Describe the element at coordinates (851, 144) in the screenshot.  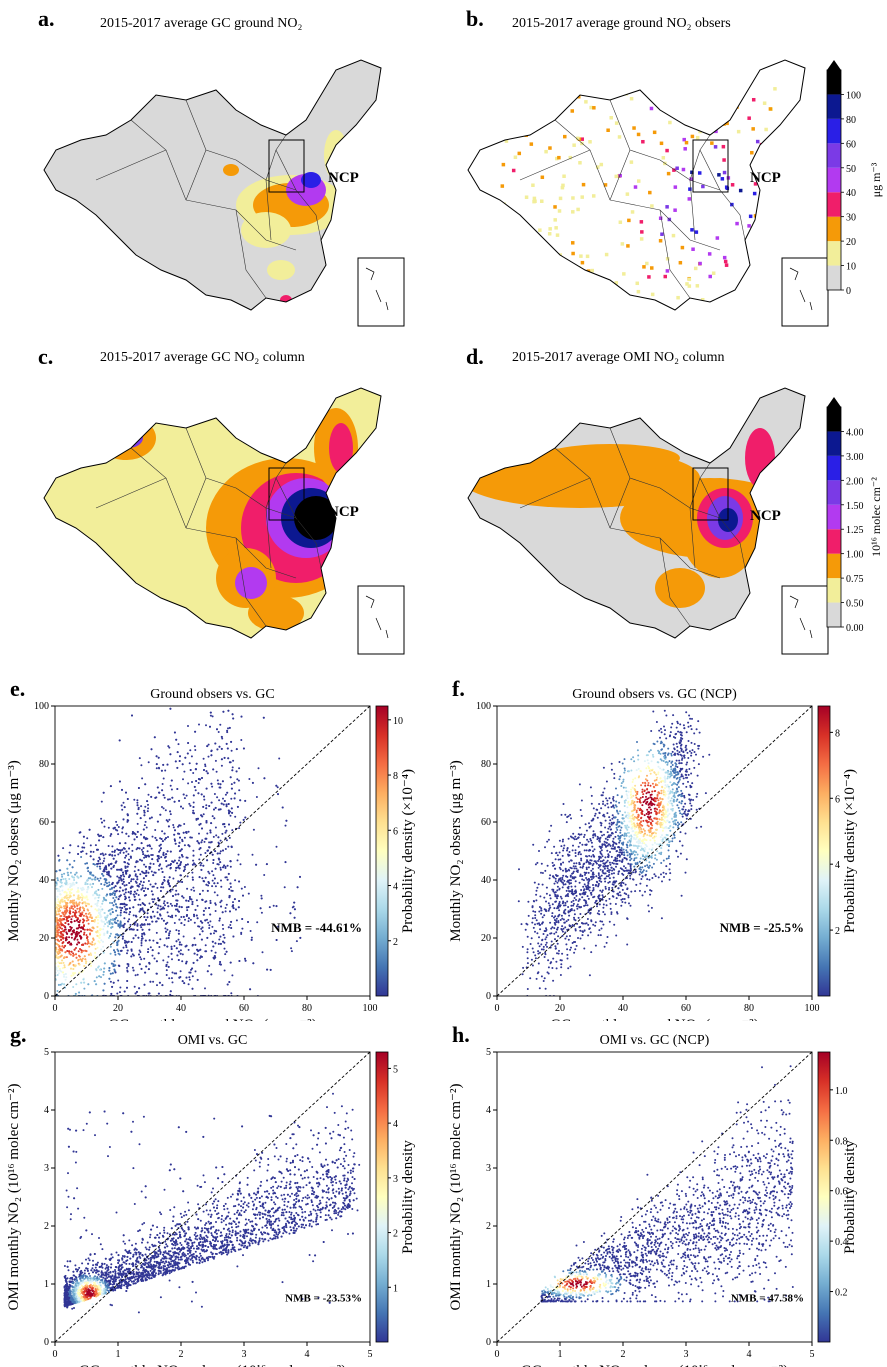
I see `ground-cbar-ticklabel: 60` at that location.